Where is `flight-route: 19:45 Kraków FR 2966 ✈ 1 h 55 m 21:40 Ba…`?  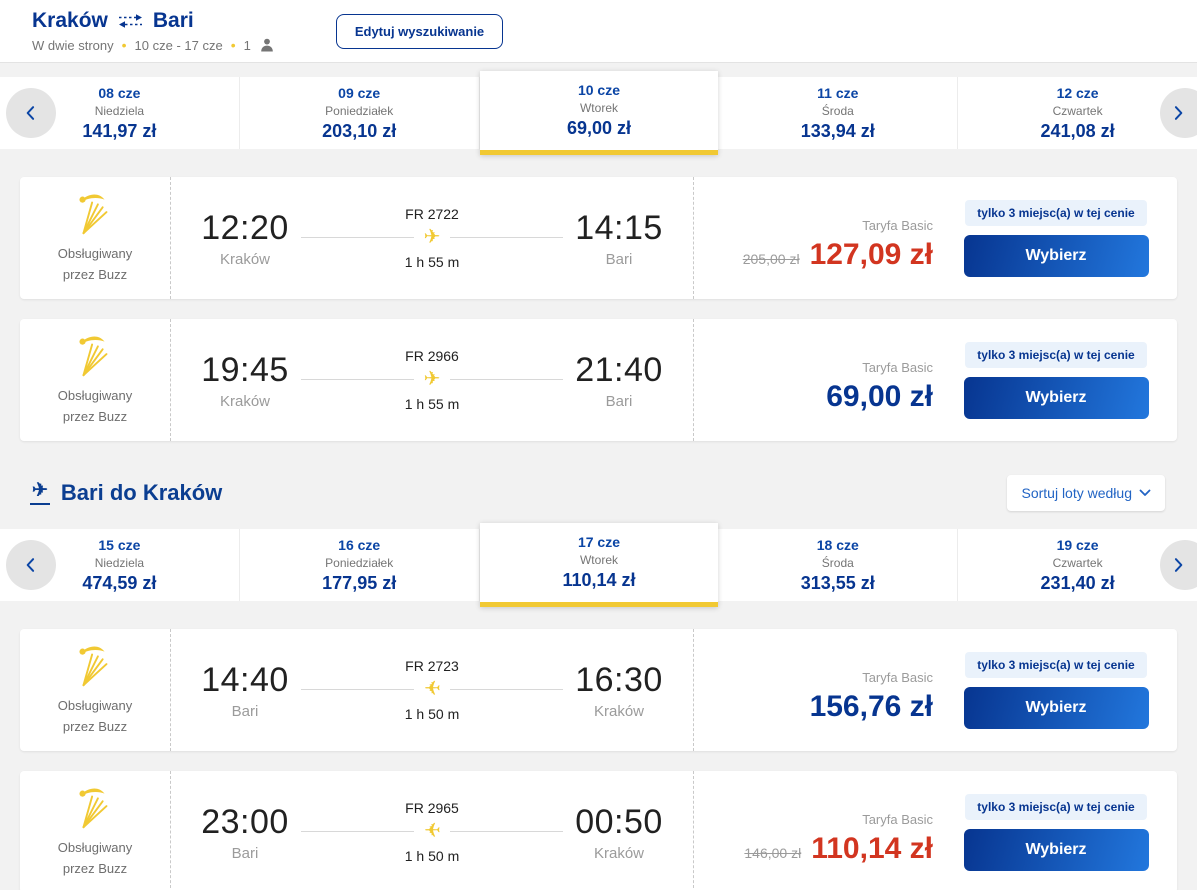
flight-route: 19:45 Kraków FR 2966 ✈ 1 h 55 m 21:40 Ba… is located at coordinates (431, 380).